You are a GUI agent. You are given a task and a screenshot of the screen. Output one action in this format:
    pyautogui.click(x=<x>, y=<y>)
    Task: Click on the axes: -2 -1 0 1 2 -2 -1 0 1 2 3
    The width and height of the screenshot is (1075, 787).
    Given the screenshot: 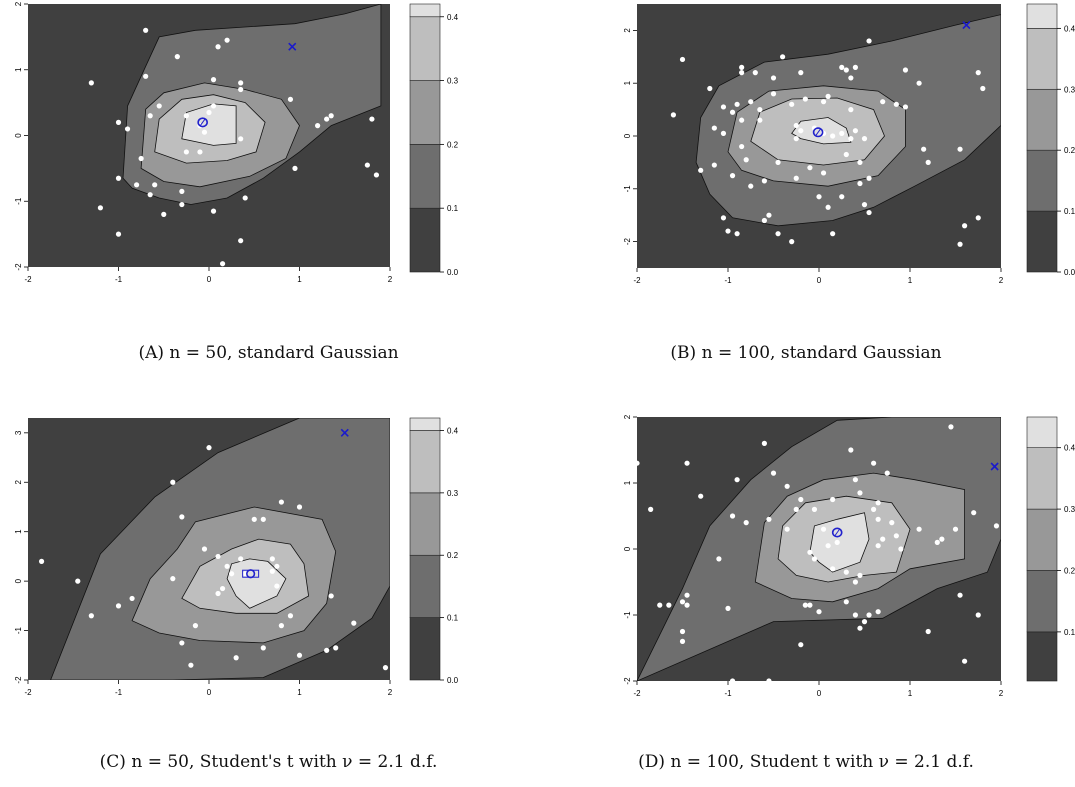 What is the action you would take?
    pyautogui.click(x=203, y=563)
    